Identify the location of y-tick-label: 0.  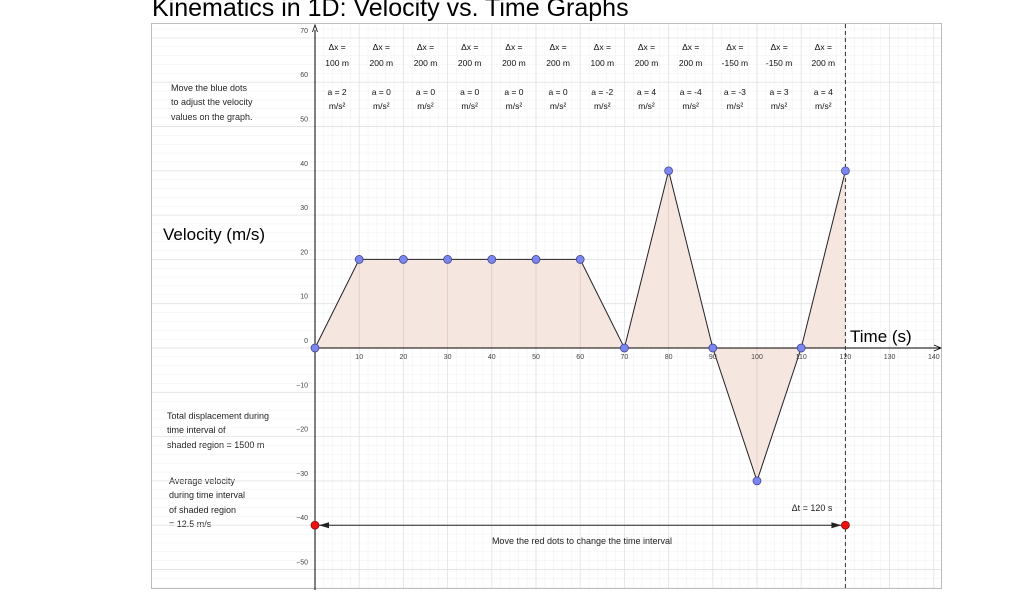
(306, 341).